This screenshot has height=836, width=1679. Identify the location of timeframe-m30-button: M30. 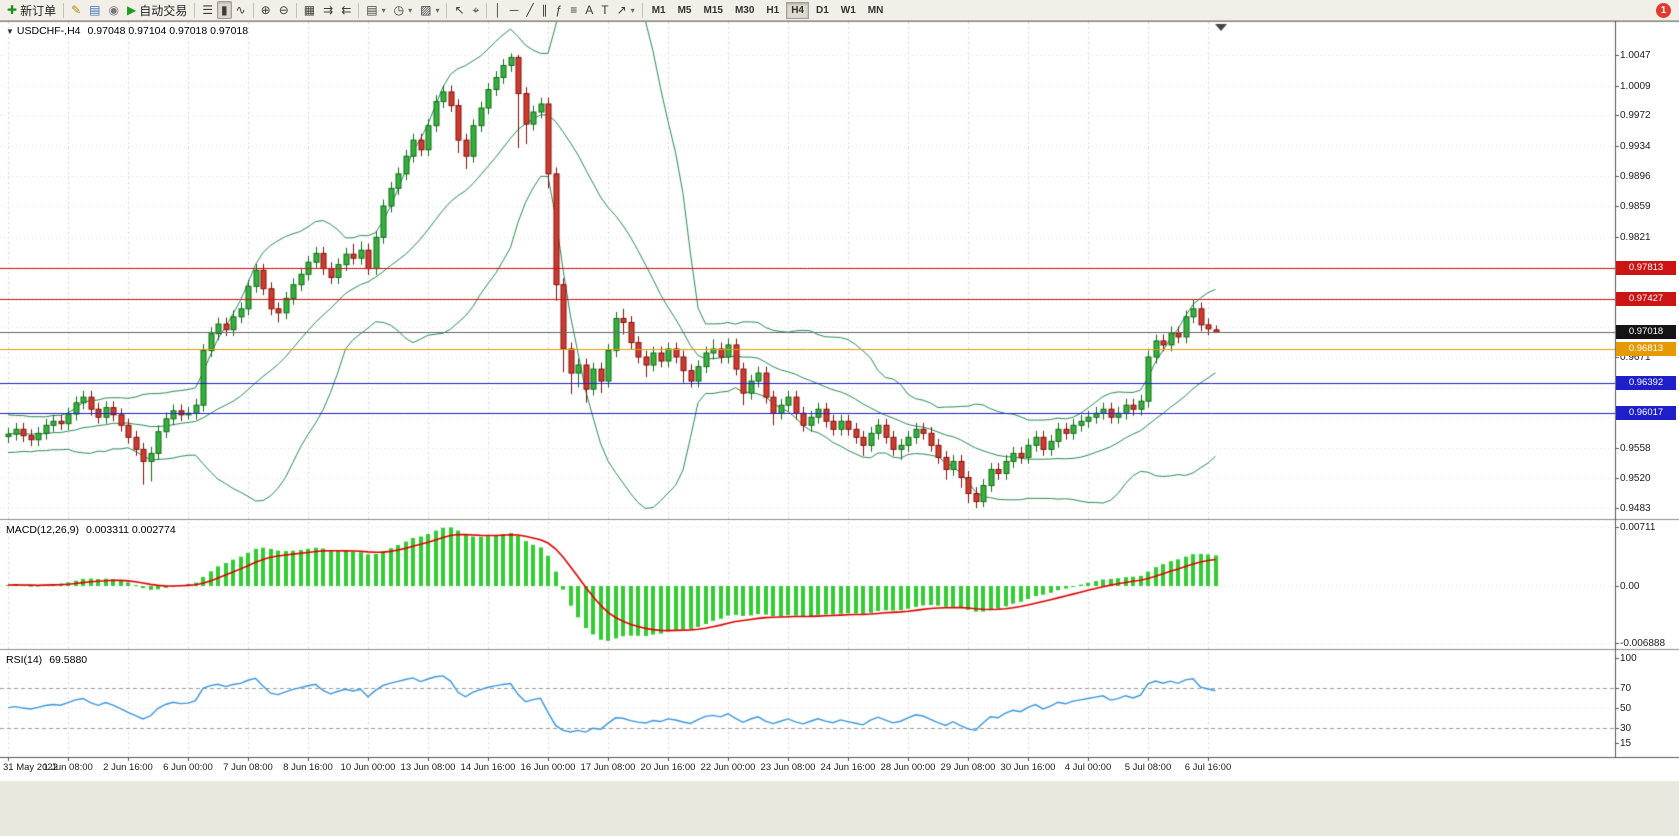
(744, 10).